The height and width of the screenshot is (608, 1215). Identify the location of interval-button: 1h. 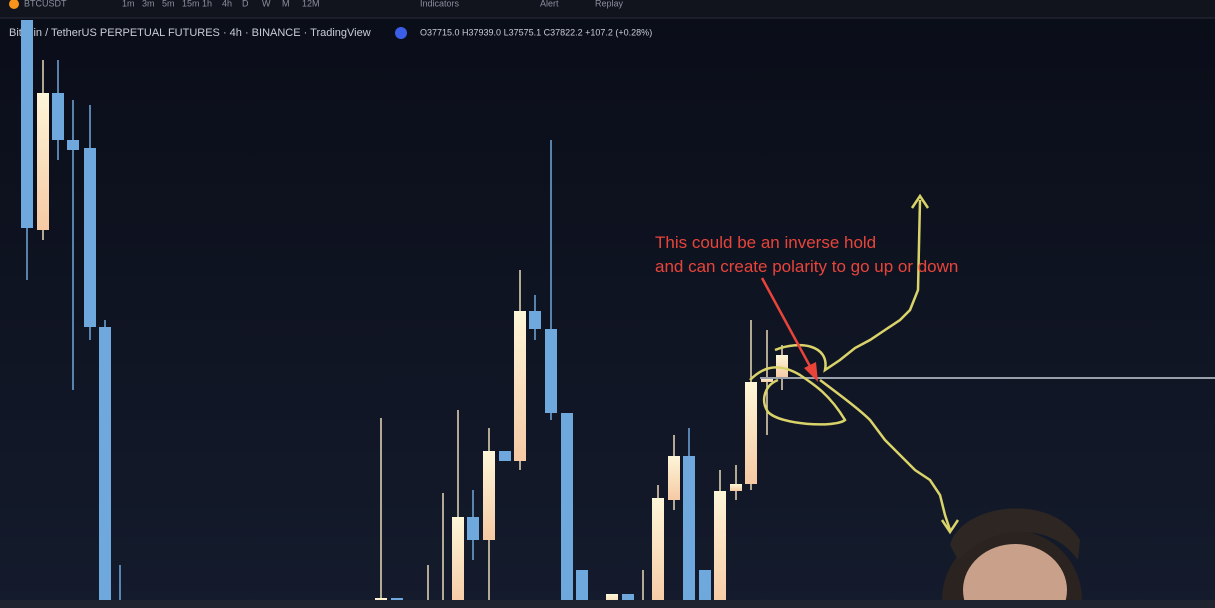
(207, 4).